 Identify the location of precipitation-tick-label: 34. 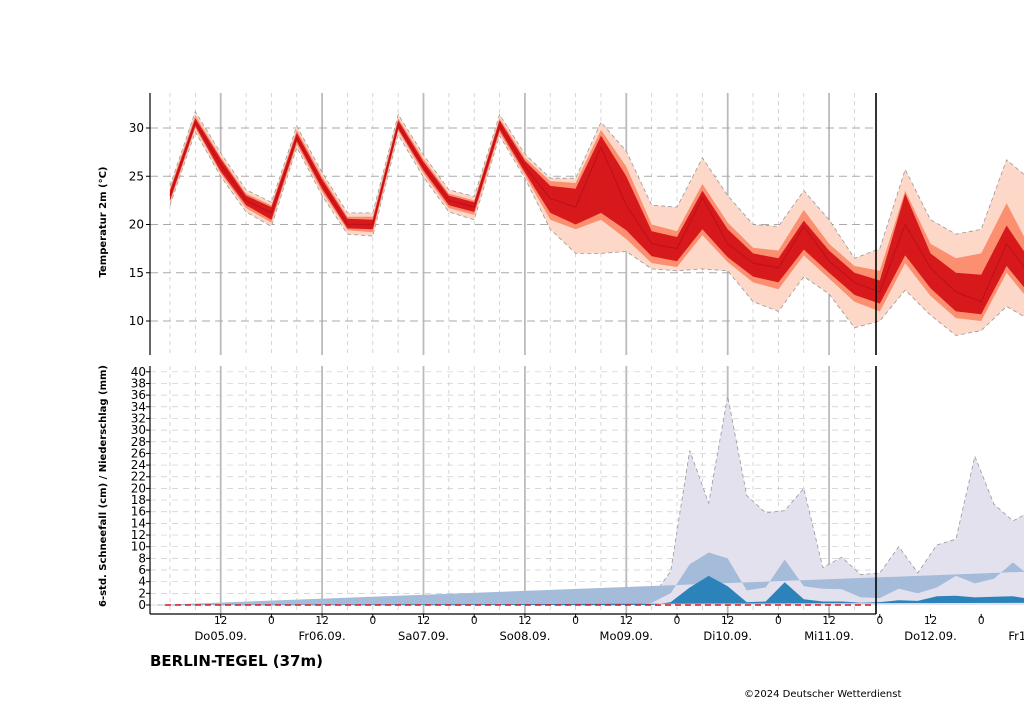
(138, 407).